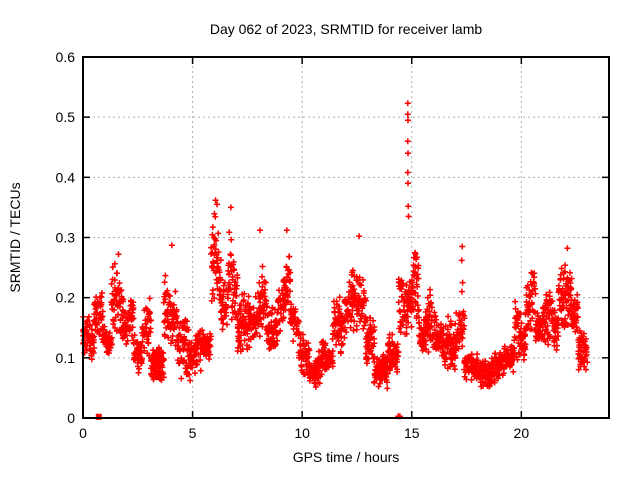  I want to click on x-axis-label: GPS time / hours, so click(346, 457).